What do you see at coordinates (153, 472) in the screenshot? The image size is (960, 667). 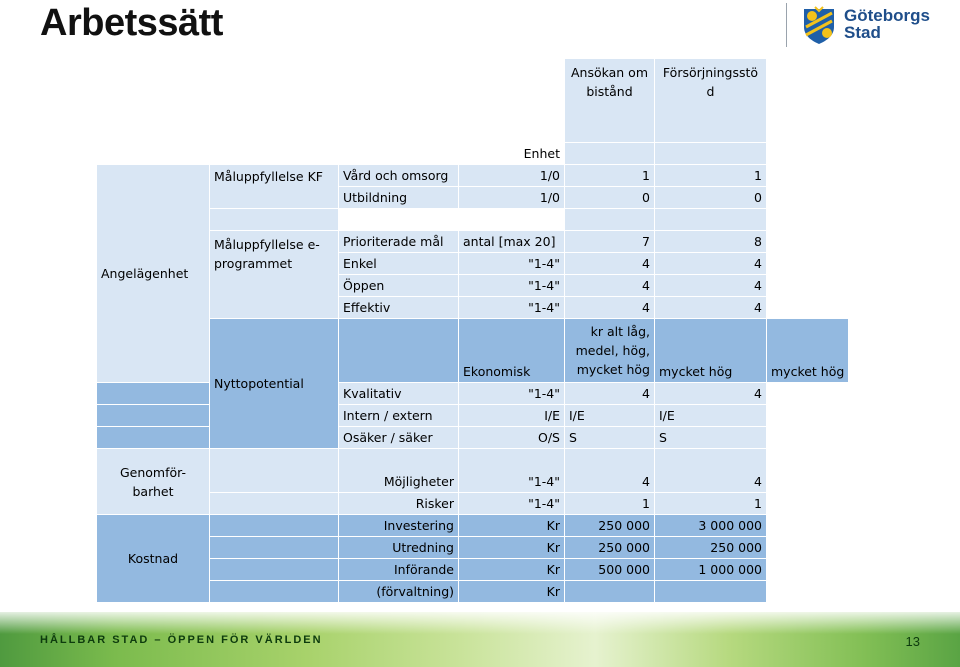 I see `section-genomforbarhet-line1: Genomför-` at bounding box center [153, 472].